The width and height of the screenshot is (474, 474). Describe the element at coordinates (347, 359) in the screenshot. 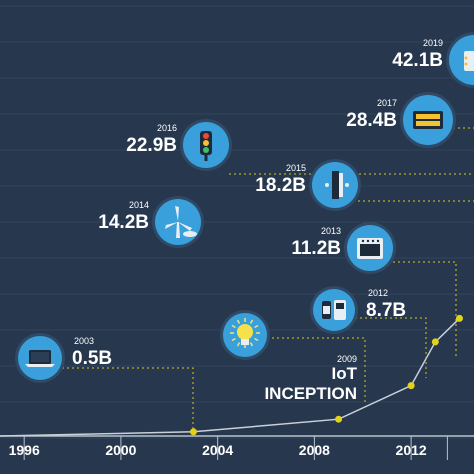

I see `year-label: 2009` at that location.